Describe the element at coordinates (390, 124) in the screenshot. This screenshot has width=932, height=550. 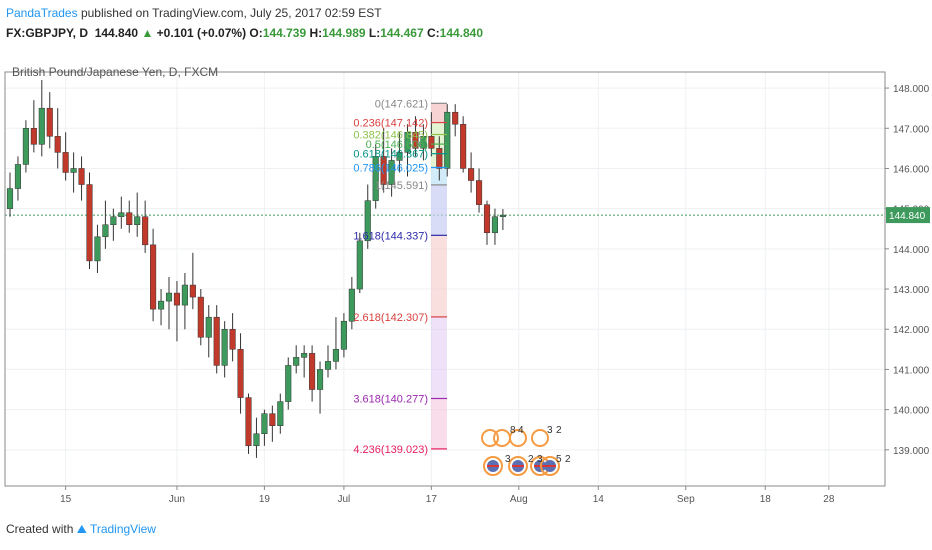
I see `fib-level-label: 0.236(147.142)` at that location.